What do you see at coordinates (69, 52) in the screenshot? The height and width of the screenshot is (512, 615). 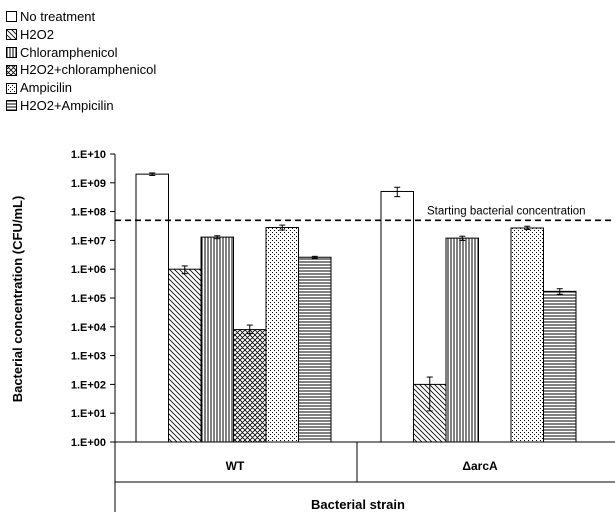 I see `legend-label: Chloramphenicol` at bounding box center [69, 52].